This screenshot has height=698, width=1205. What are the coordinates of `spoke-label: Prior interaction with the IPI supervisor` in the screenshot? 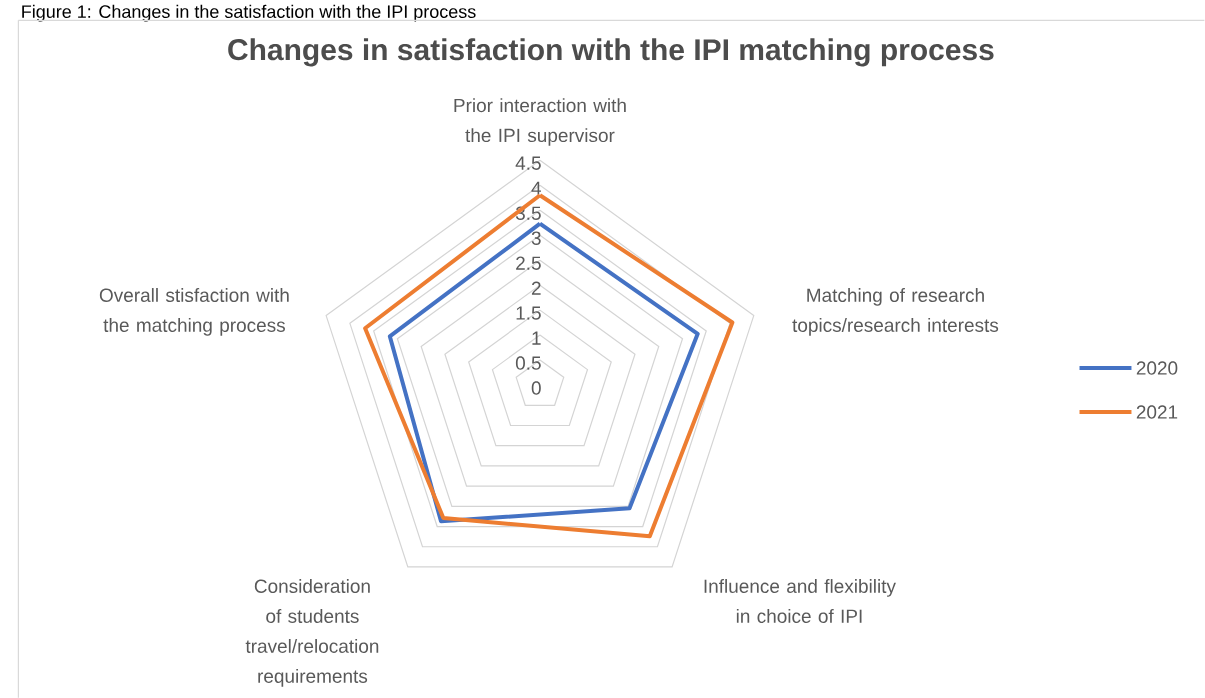 It's located at (540, 121).